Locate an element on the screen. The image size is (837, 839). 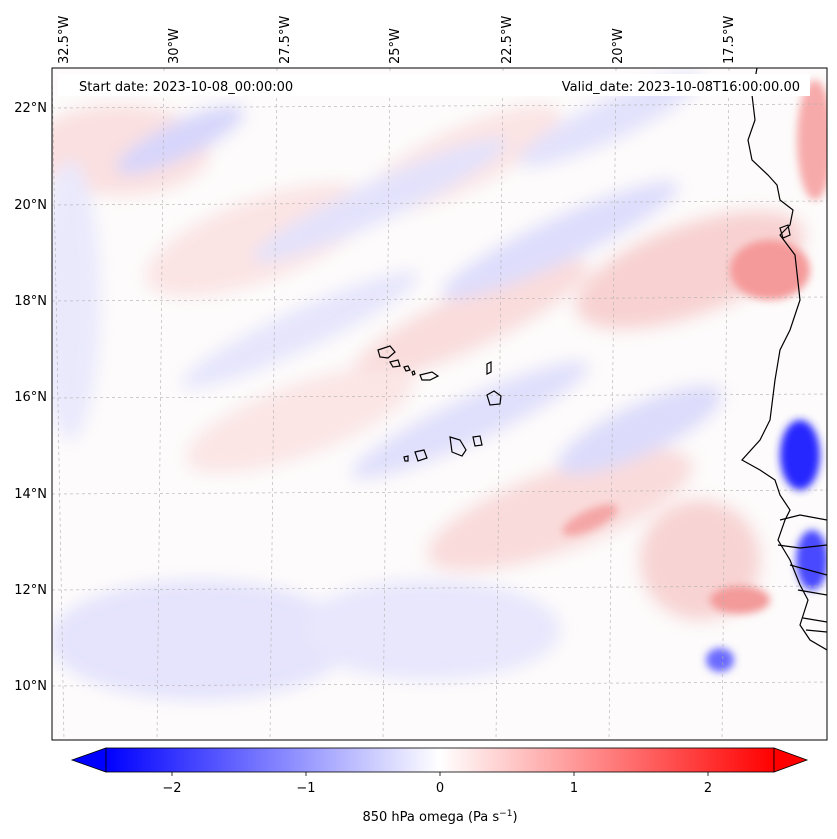
colorbar-label-text: 850 hPa omega (Pa s is located at coordinates (430, 817).